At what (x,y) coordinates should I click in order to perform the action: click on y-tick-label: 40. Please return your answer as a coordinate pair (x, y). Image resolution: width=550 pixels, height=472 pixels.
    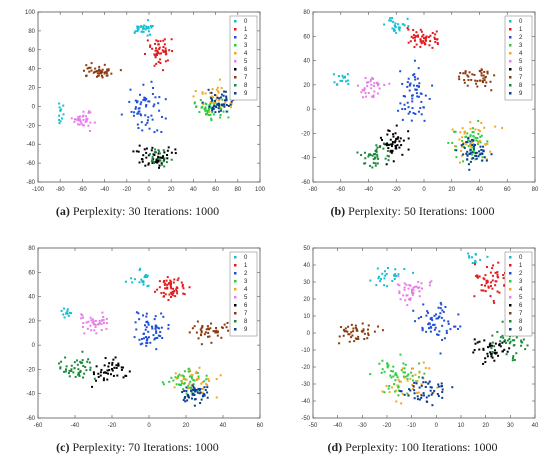
    Looking at the image, I should click on (31, 70).